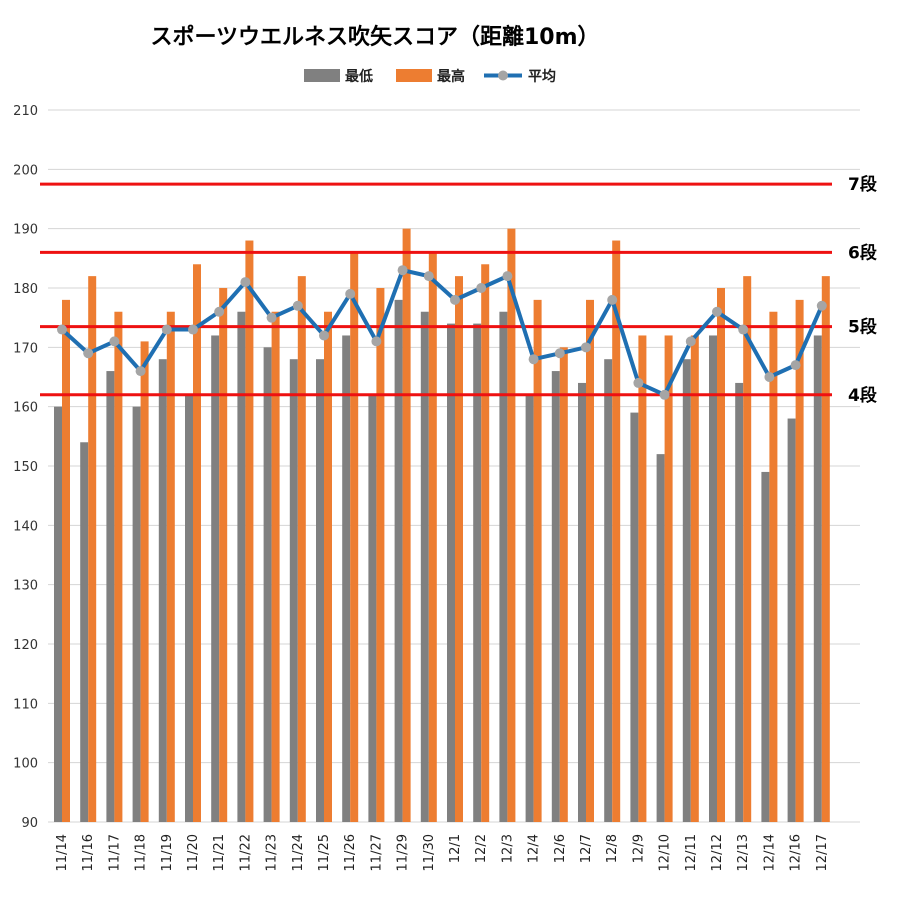 This screenshot has width=900, height=900. What do you see at coordinates (141, 852) in the screenshot?
I see `x-tick-label: 11/18` at bounding box center [141, 852].